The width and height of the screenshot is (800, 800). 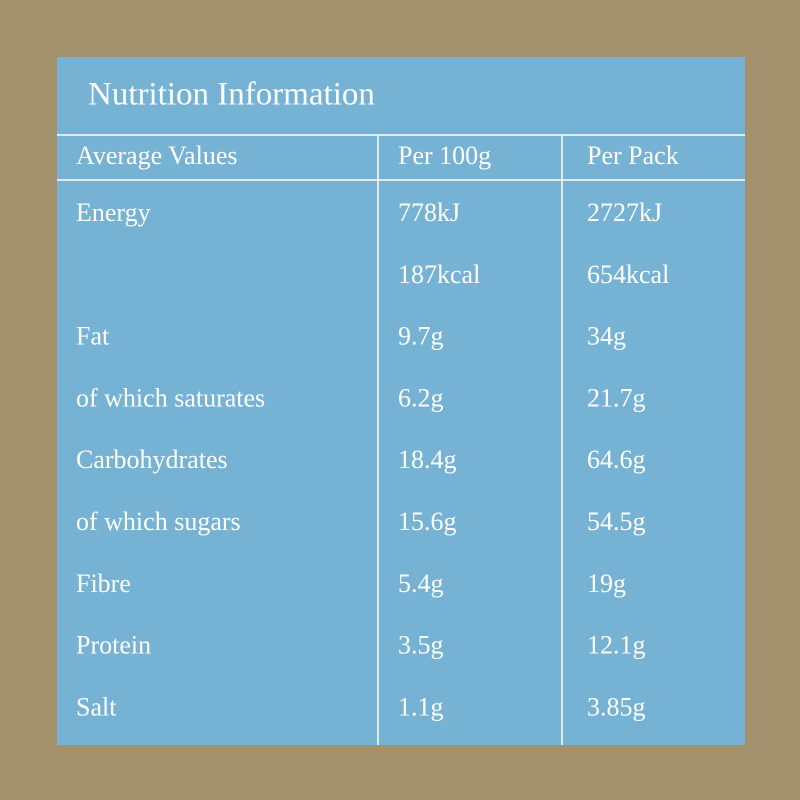 What do you see at coordinates (429, 212) in the screenshot?
I see `per-100g-value: 778kJ` at bounding box center [429, 212].